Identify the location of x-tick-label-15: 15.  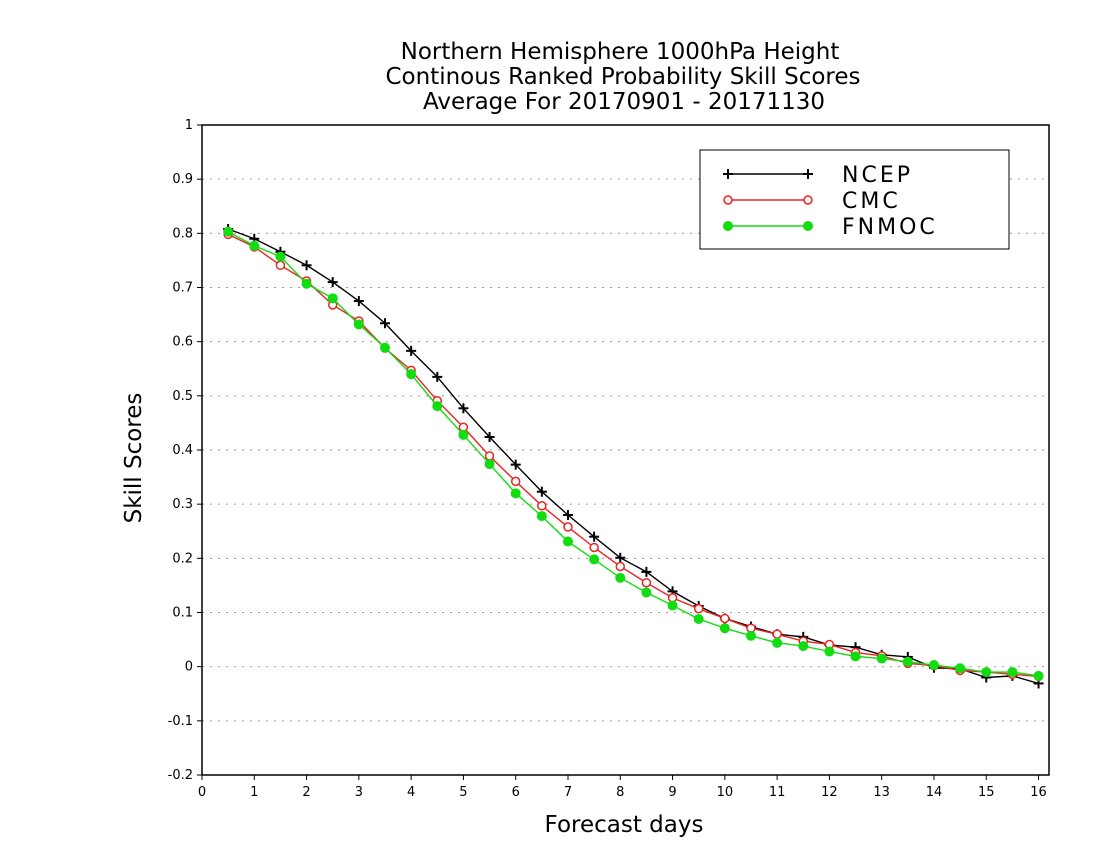
(986, 792).